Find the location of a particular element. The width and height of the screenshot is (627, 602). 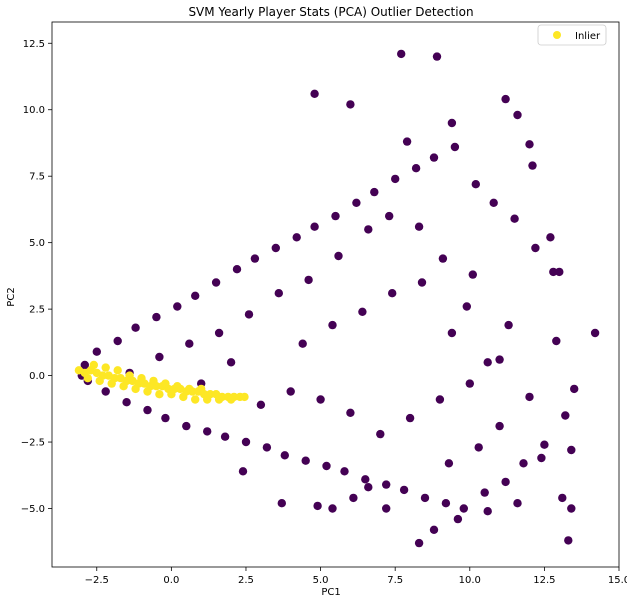

legend-label-inlier: Inlier is located at coordinates (588, 36).